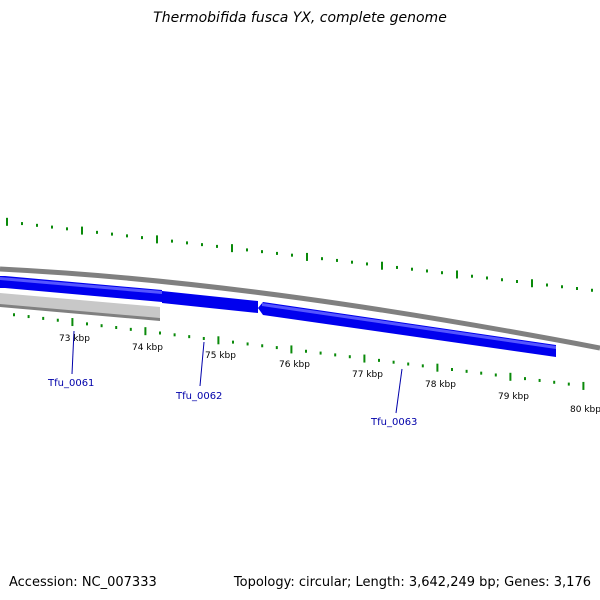 The width and height of the screenshot is (600, 600). I want to click on upper-tick-row, so click(299, 254).